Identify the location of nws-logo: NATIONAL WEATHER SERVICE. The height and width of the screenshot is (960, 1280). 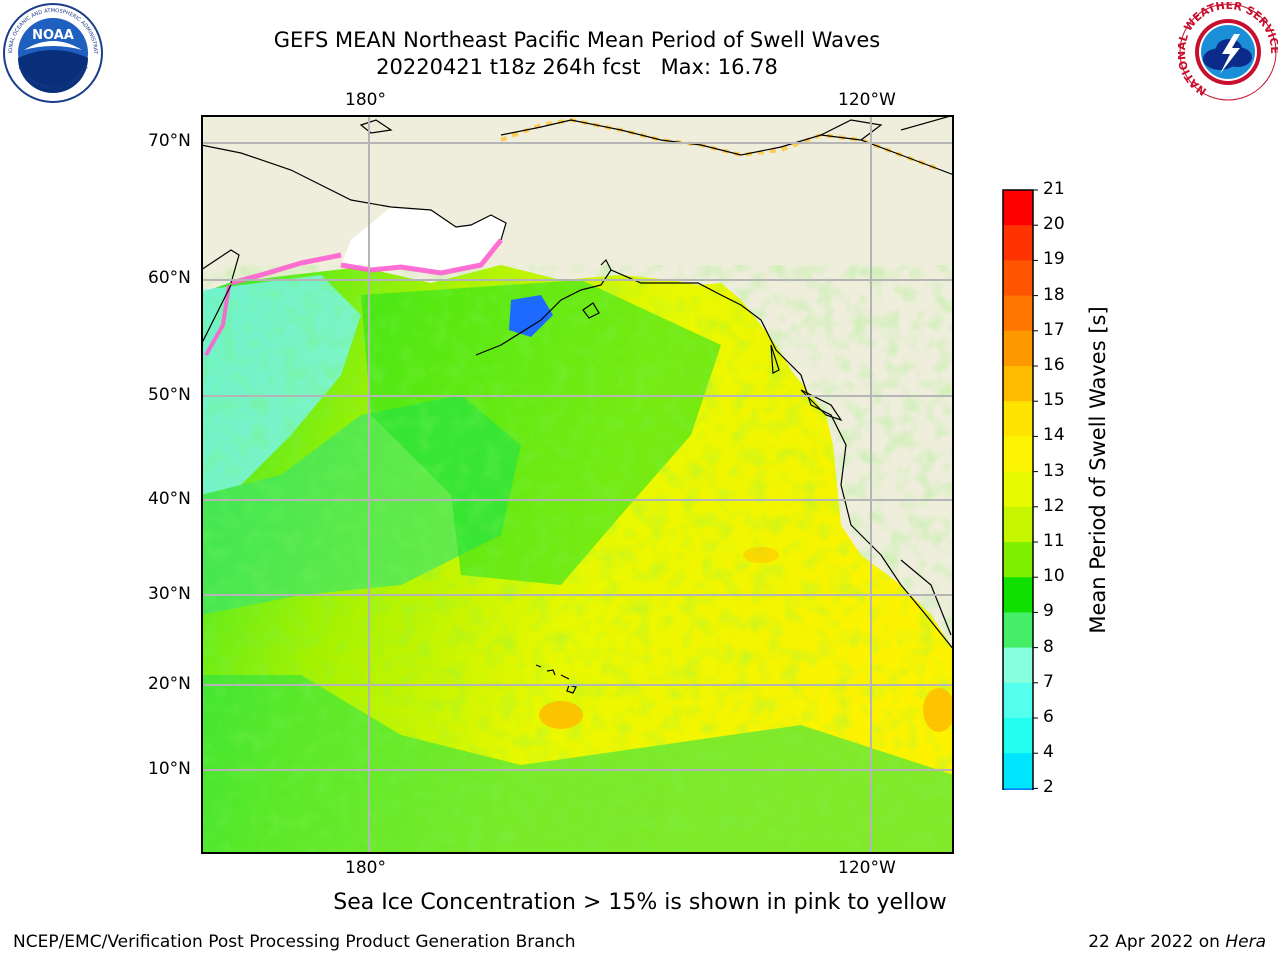
(1228, 51).